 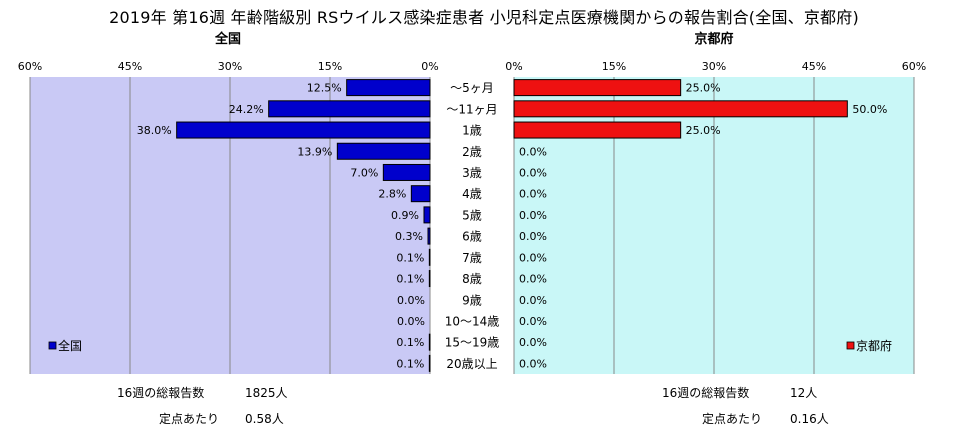 I want to click on kyoto-total-value: 12人, so click(x=804, y=393).